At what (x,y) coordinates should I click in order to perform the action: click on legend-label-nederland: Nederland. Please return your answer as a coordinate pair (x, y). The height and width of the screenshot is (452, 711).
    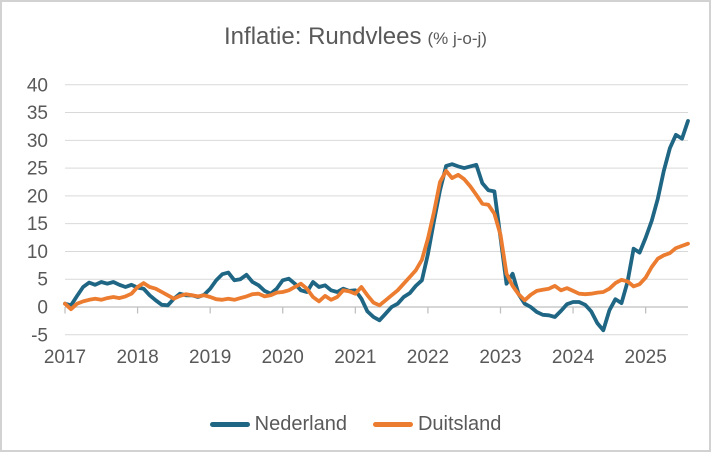
    Looking at the image, I should click on (300, 424).